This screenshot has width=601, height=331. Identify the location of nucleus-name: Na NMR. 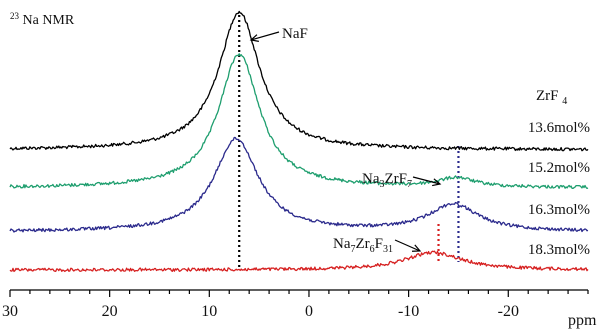
(49, 20).